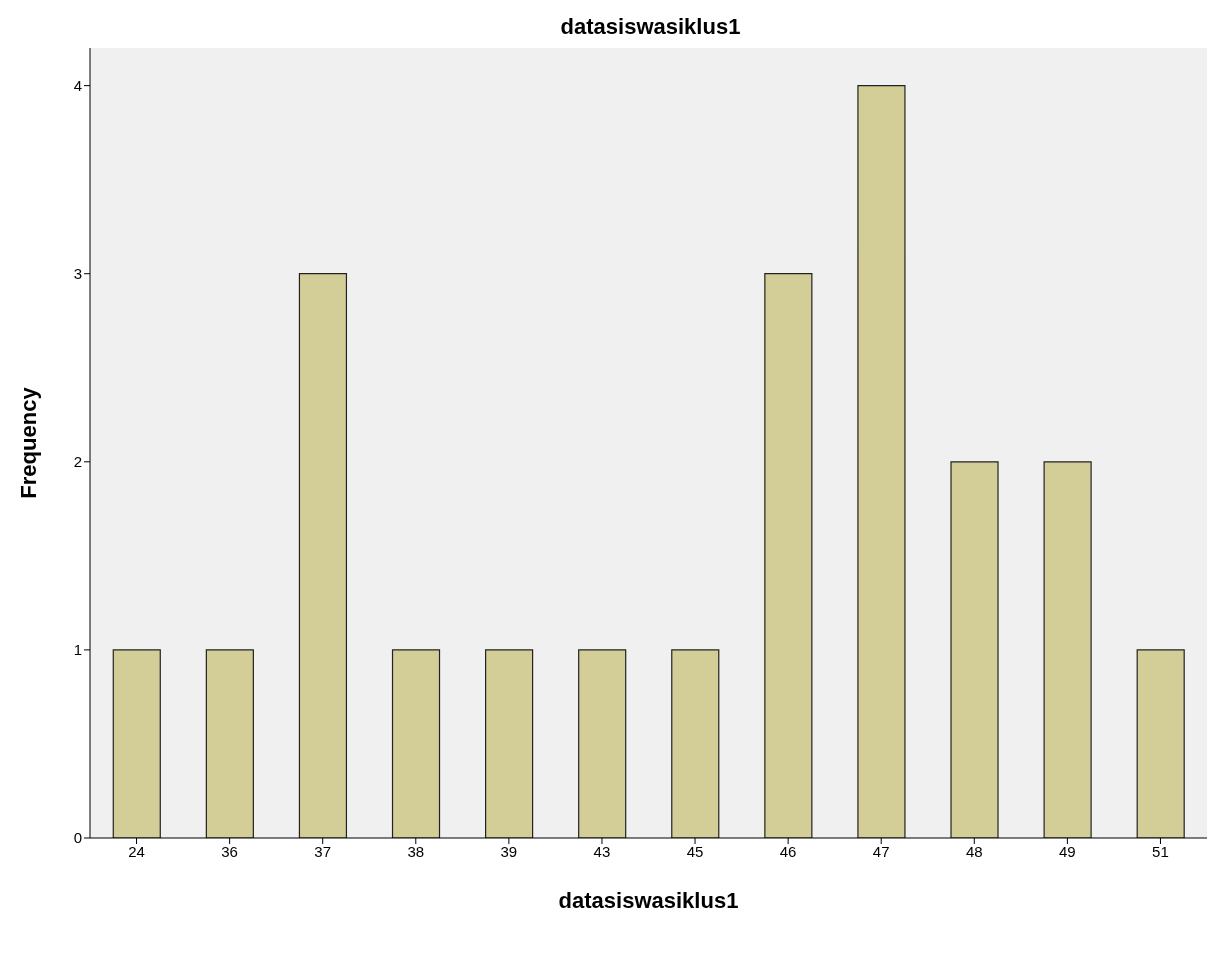  I want to click on x-tick-label: 49, so click(1067, 851).